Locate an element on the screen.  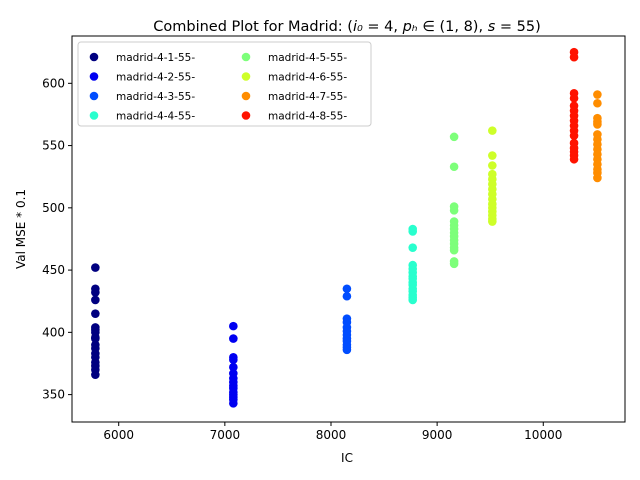
legend-label: madrid-4-6-55- is located at coordinates (307, 78).